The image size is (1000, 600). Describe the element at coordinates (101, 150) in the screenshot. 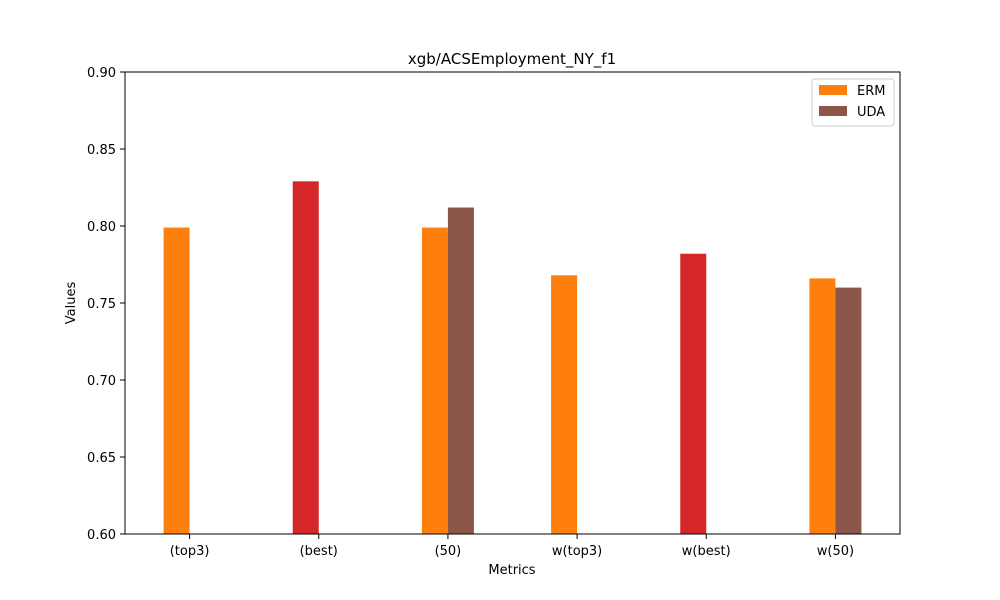

I see `y-tick-label: 0.85` at that location.